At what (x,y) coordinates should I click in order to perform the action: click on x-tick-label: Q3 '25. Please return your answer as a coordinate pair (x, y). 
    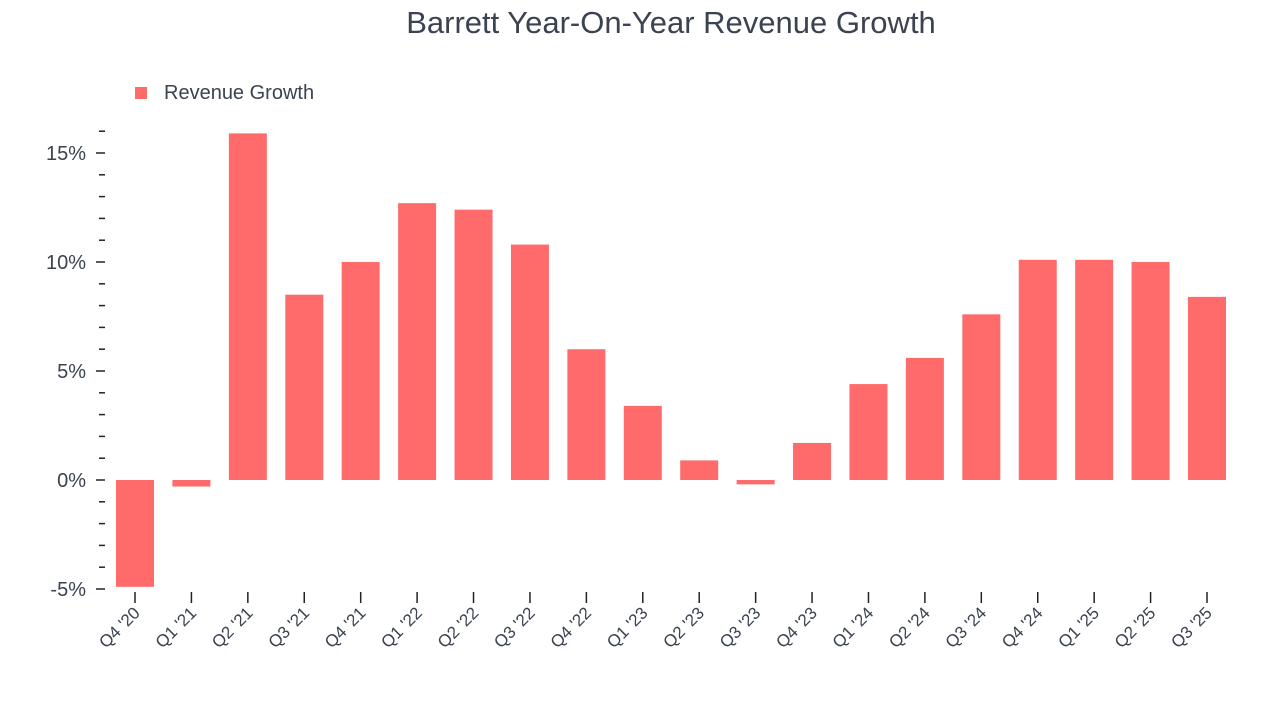
    Looking at the image, I should click on (1191, 627).